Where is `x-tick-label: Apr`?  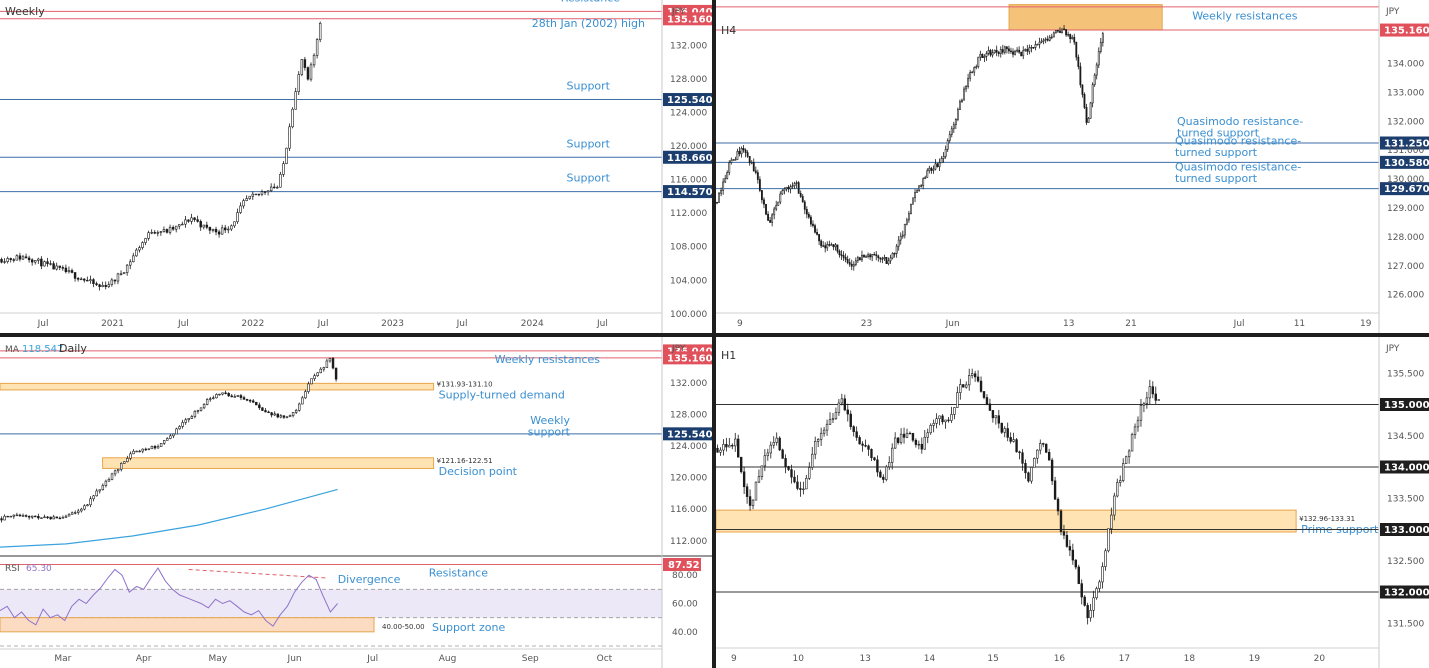
x-tick-label: Apr is located at coordinates (144, 659).